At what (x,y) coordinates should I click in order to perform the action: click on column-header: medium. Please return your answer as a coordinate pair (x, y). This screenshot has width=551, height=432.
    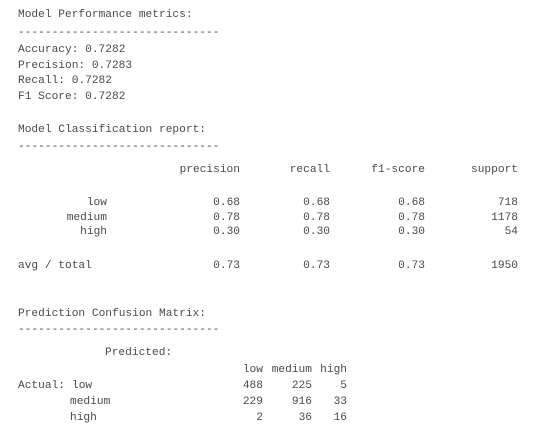
    Looking at the image, I should click on (291, 370).